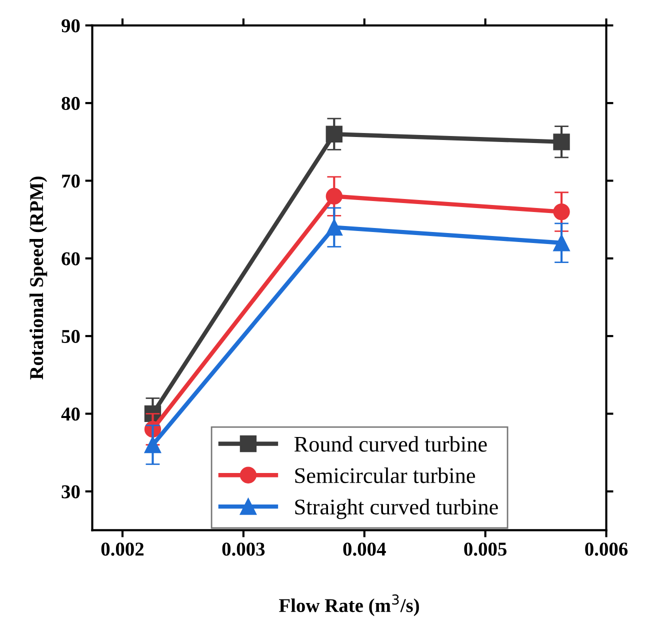 This screenshot has height=635, width=659. Describe the element at coordinates (396, 509) in the screenshot. I see `legend-label: Straight curved turbine` at that location.